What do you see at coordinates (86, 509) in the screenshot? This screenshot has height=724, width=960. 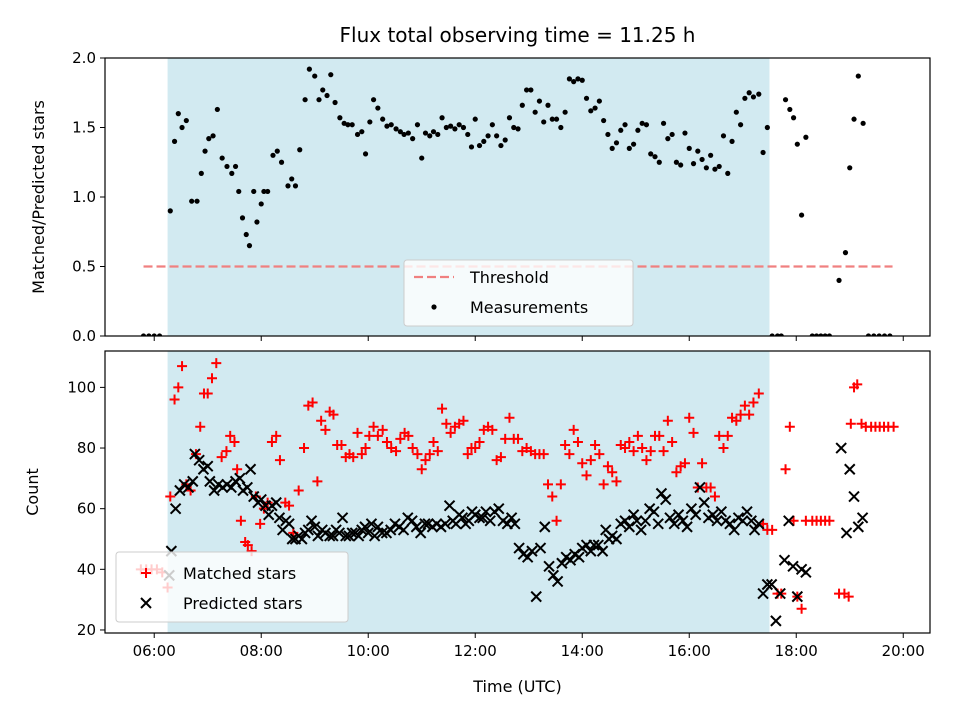 I see `y-tick-label: 60` at bounding box center [86, 509].